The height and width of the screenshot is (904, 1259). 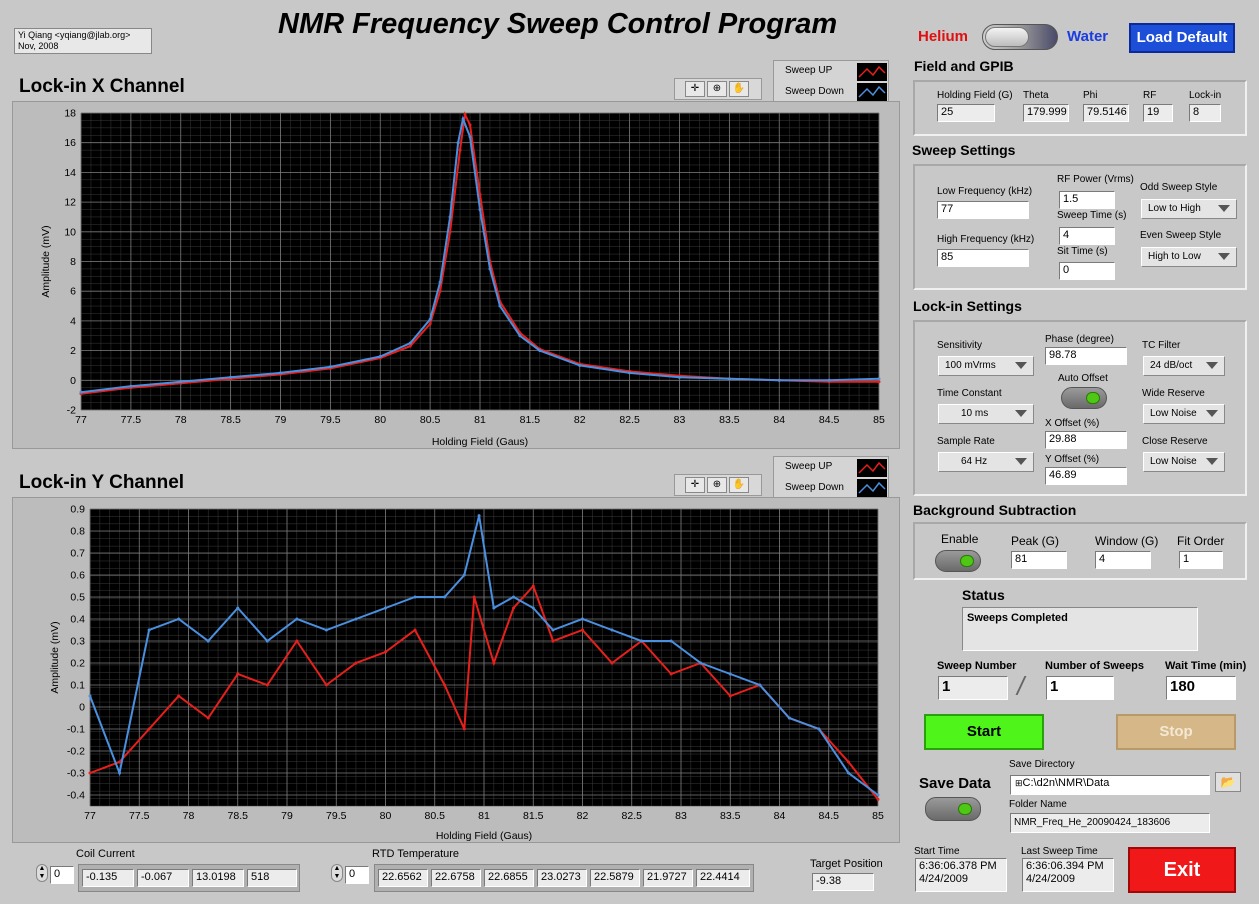 I want to click on y-tick-label: 0.5, so click(x=77, y=598).